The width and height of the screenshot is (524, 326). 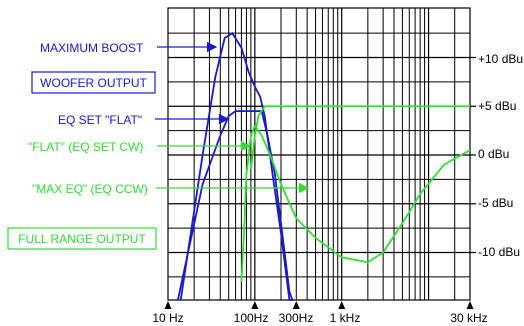 I want to click on y-tick-label: -10 dBu, so click(x=499, y=252).